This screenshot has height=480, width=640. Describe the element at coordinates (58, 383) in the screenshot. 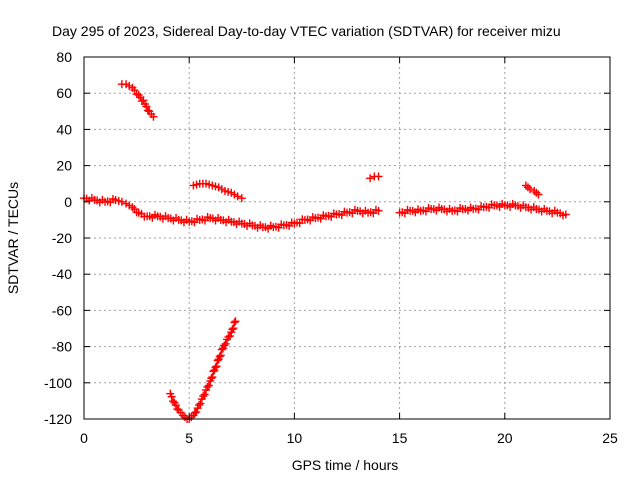

I see `y-tick-label: -100` at that location.